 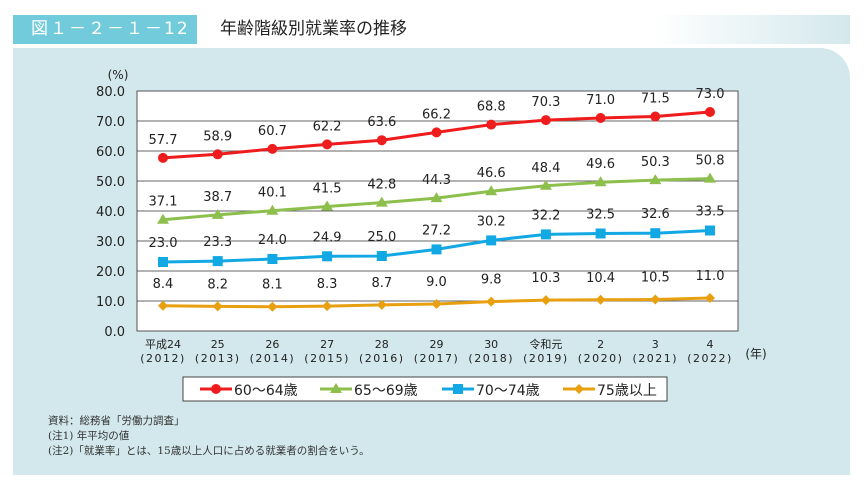 What do you see at coordinates (273, 358) in the screenshot?
I see `x-tick-year: (2014)` at bounding box center [273, 358].